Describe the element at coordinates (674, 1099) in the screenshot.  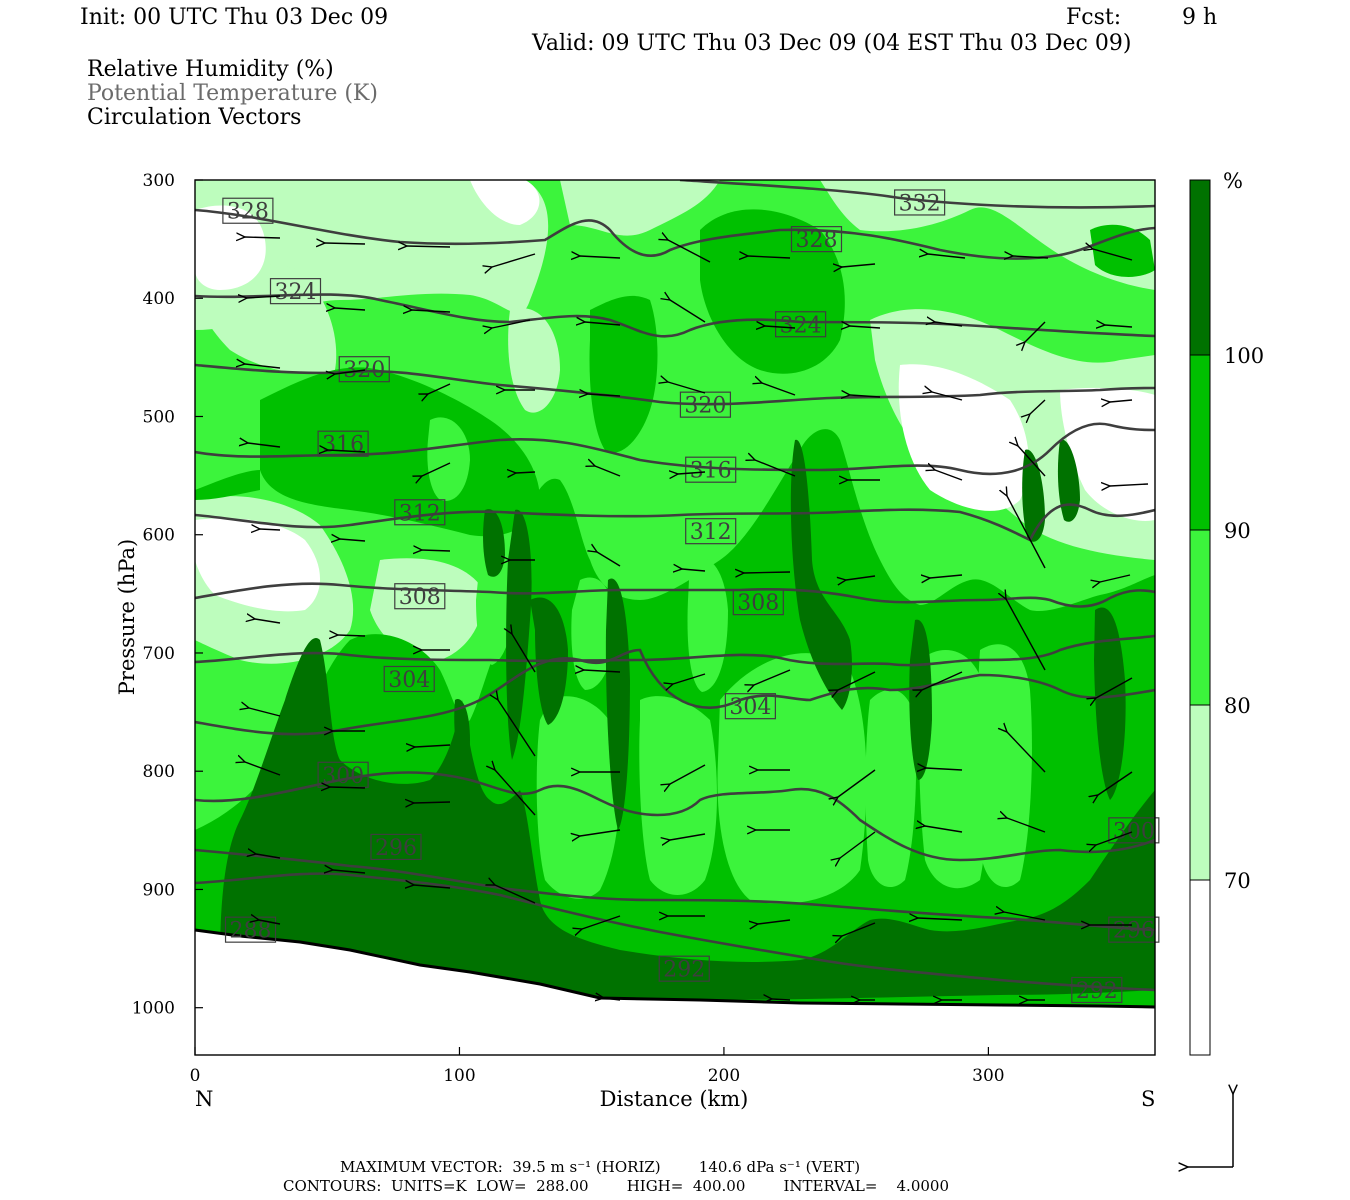
I see `x-axis-title: Distance (km)` at that location.